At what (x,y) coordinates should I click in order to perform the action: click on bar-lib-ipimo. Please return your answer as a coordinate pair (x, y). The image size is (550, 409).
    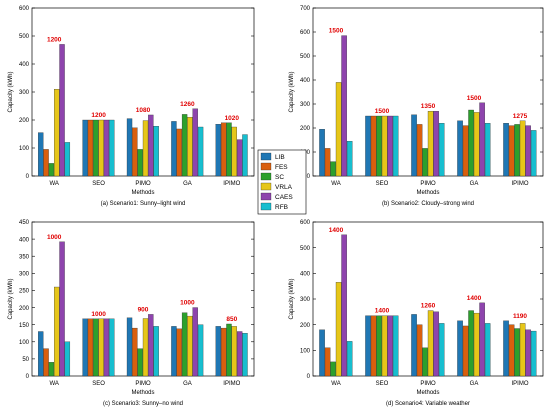
    Looking at the image, I should click on (506, 348).